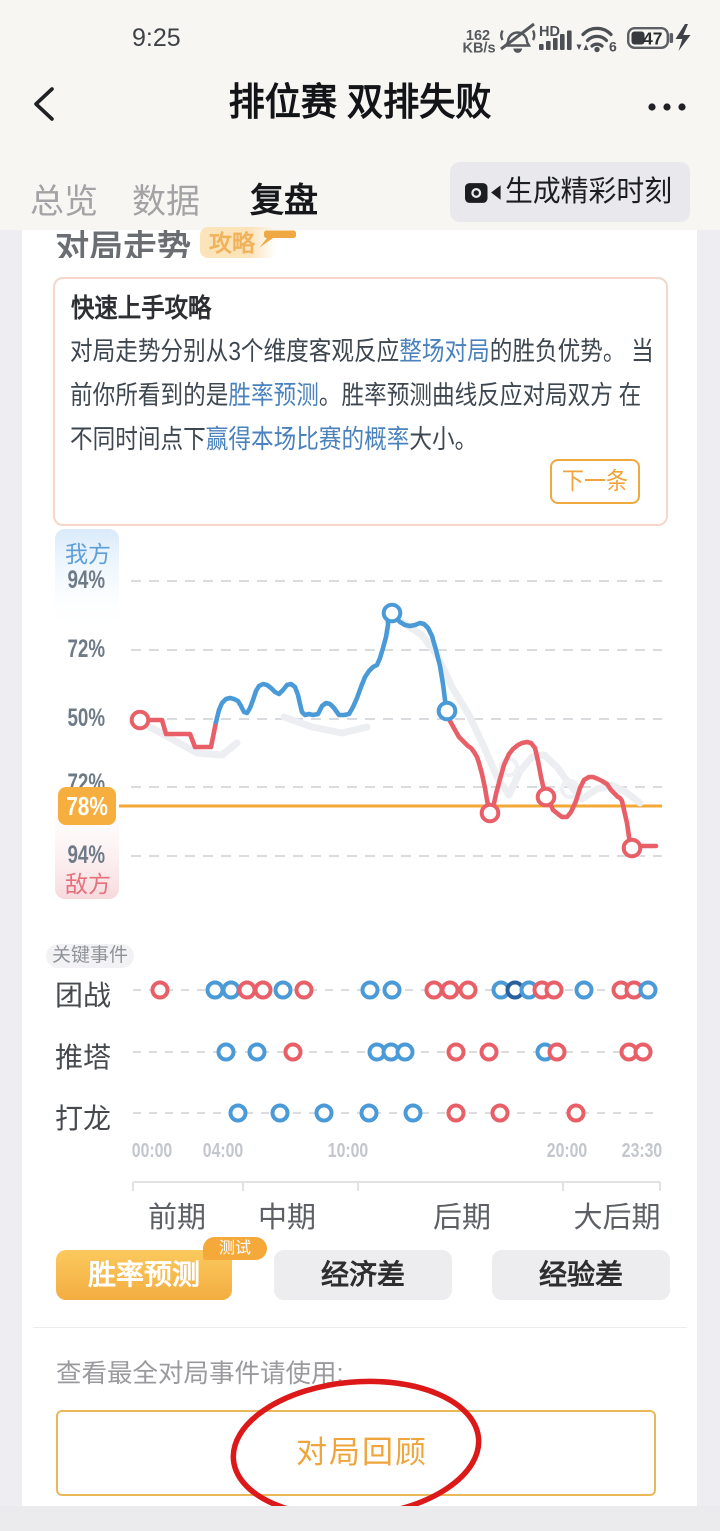  Describe the element at coordinates (613, 47) in the screenshot. I see `svg-text: 6` at that location.